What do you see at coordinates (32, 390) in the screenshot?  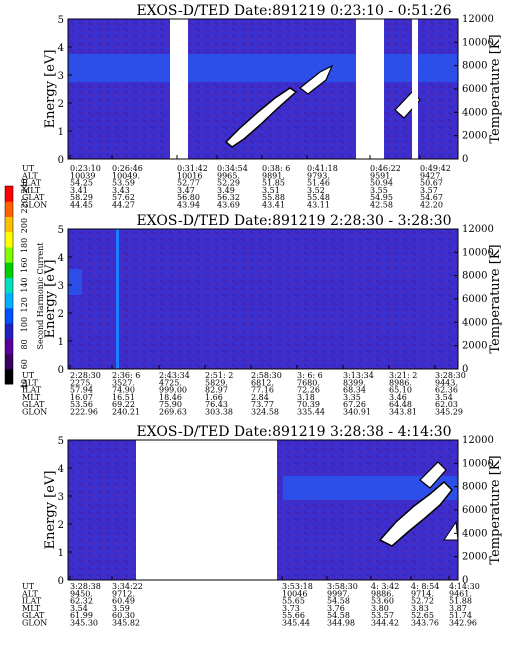 I see `orbit-row-label: ILAT` at bounding box center [32, 390].